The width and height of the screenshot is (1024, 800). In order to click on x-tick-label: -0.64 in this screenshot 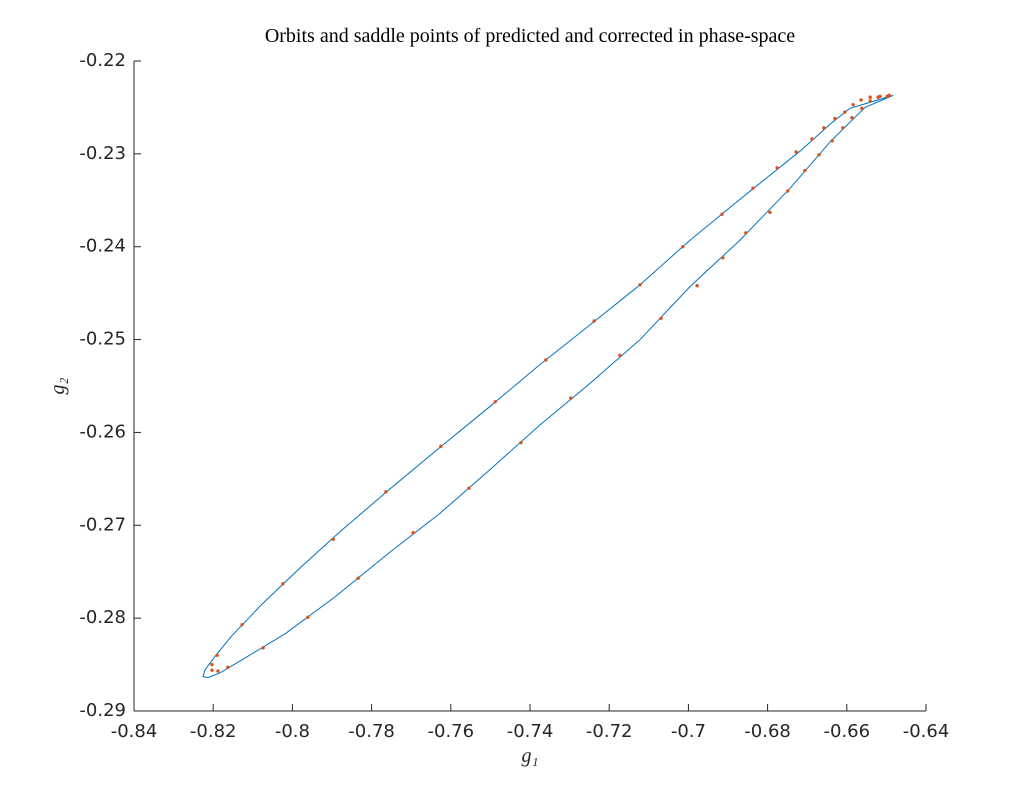, I will do `click(926, 731)`.